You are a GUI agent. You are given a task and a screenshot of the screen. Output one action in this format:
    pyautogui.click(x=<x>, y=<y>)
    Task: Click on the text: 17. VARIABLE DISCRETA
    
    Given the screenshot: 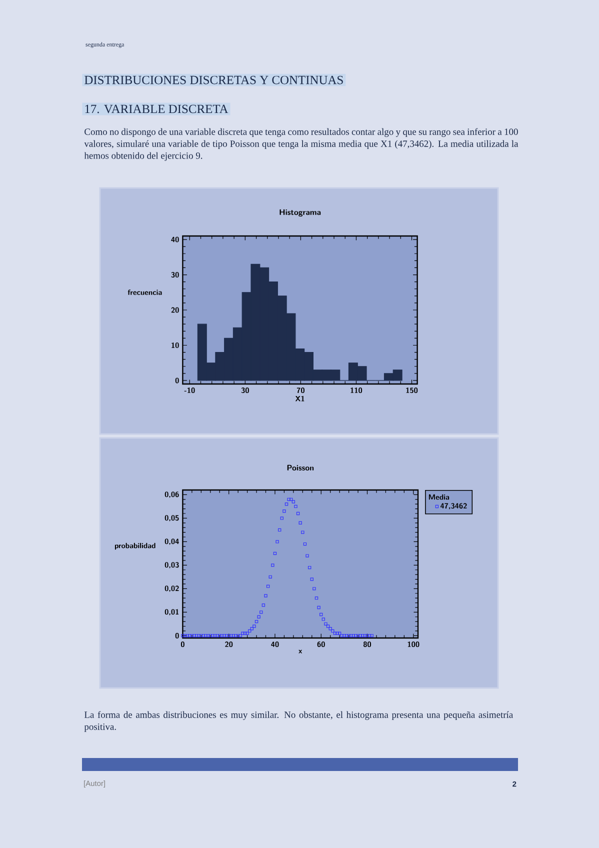 What is the action you would take?
    pyautogui.click(x=156, y=109)
    